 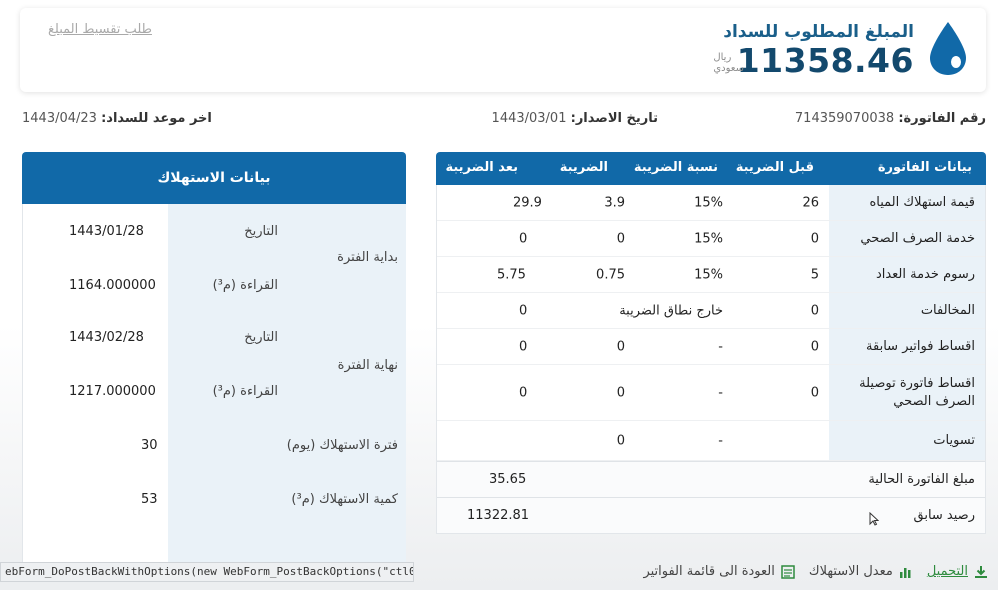 What do you see at coordinates (907, 238) in the screenshot?
I see `row-label: خدمة الصرف الصحي` at bounding box center [907, 238].